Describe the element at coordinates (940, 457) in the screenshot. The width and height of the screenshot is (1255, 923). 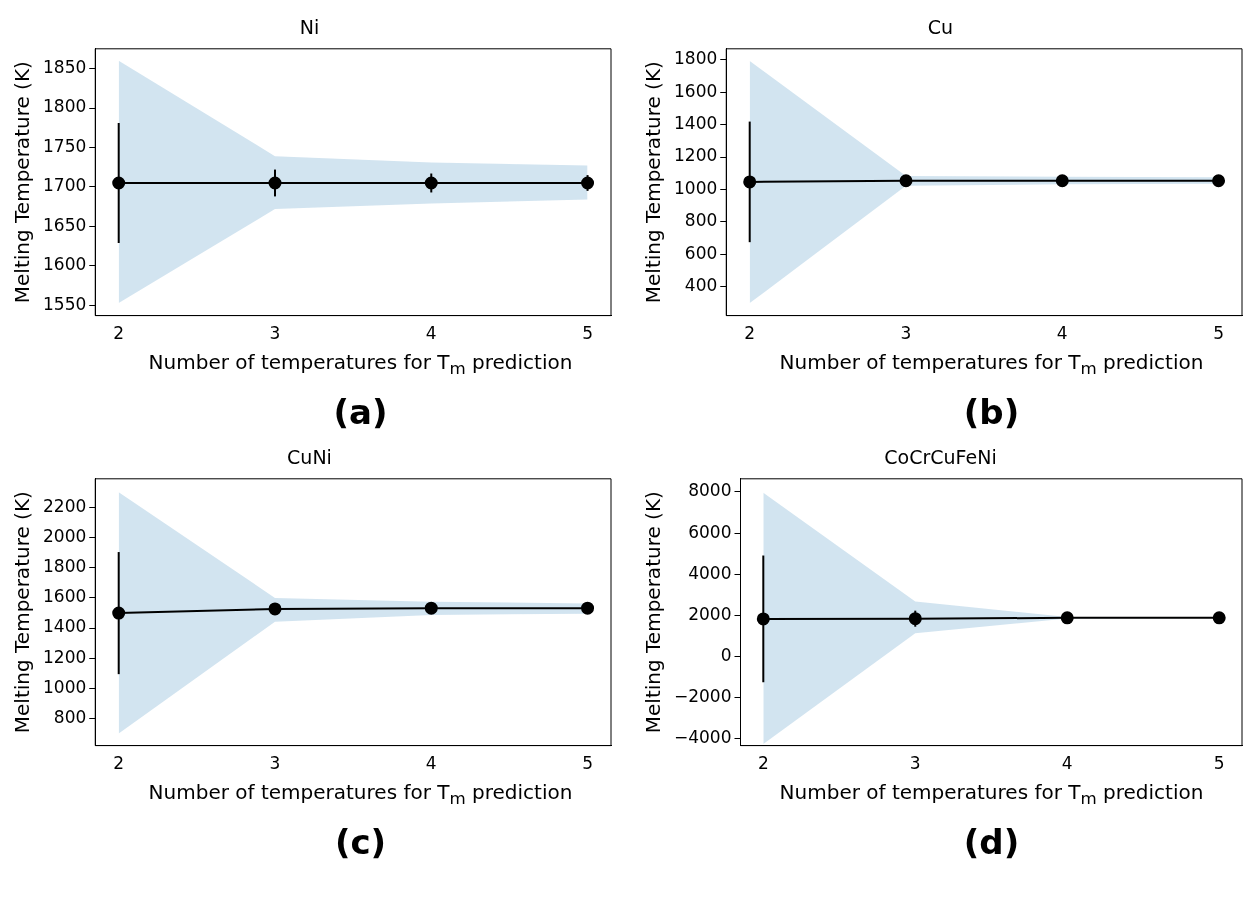
I see `chart-title: CoCrCuFeNi` at that location.